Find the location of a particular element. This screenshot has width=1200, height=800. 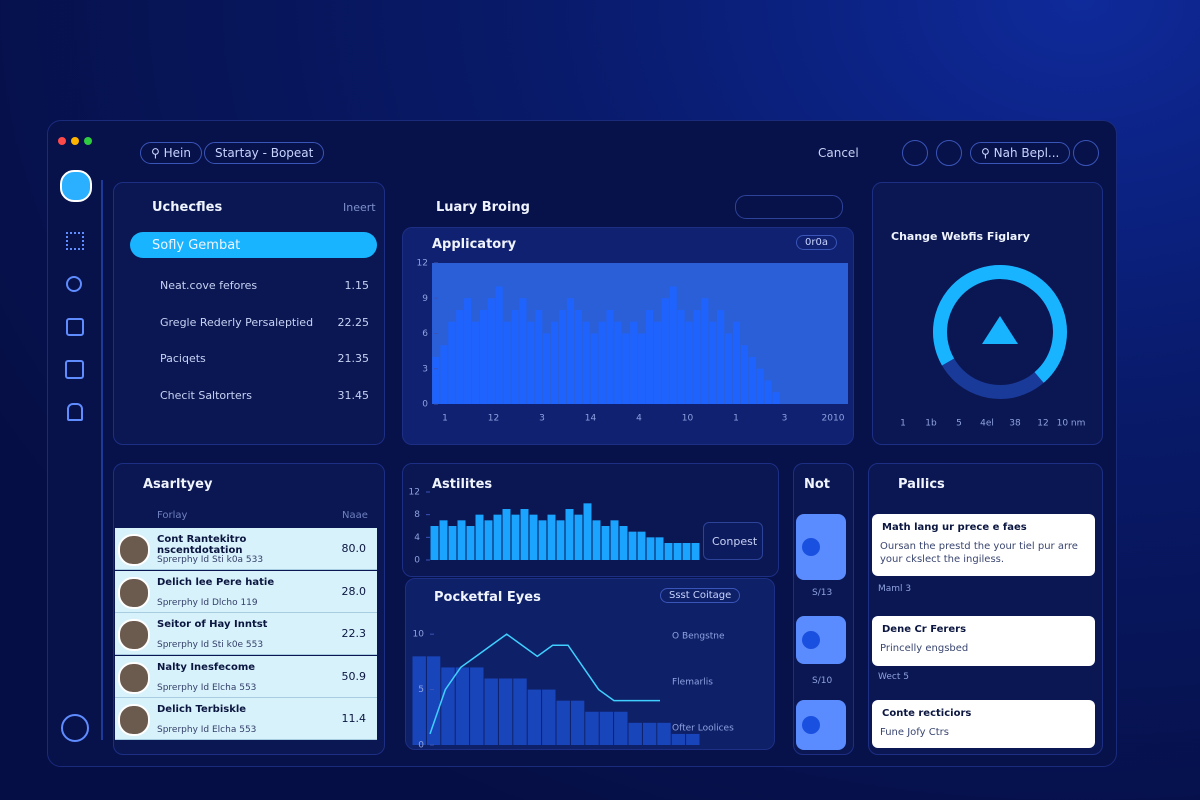

close-dot is located at coordinates (62, 141).